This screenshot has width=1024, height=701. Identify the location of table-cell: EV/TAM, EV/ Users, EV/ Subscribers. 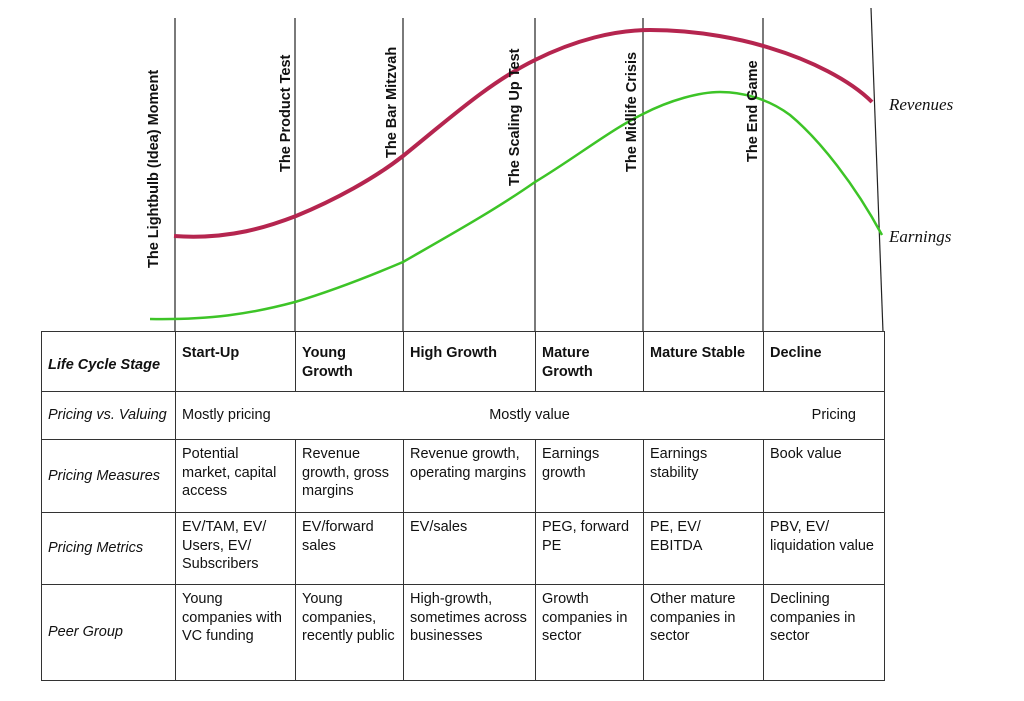
(235, 548).